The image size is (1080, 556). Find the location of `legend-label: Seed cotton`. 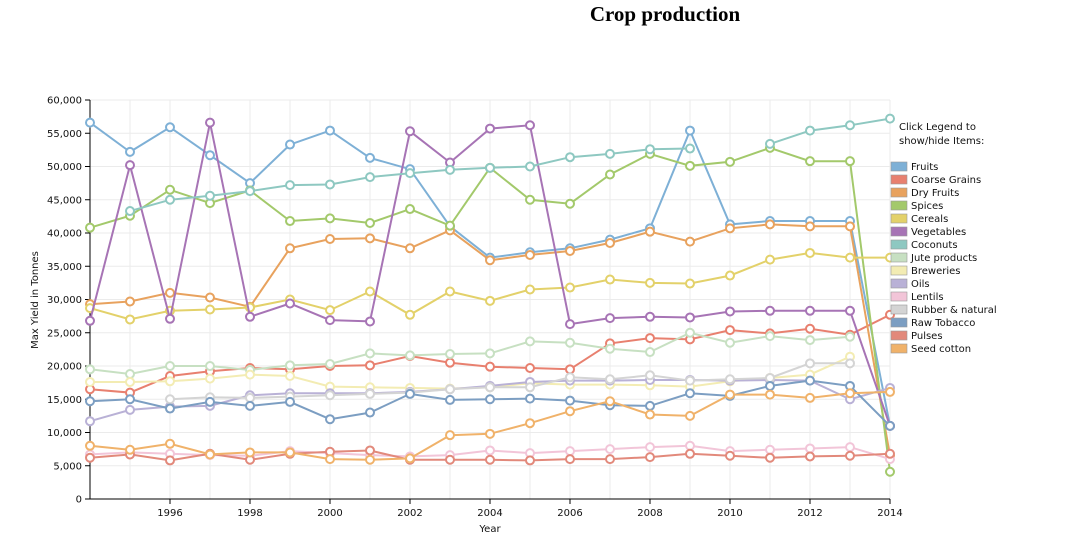

legend-label: Seed cotton is located at coordinates (941, 349).